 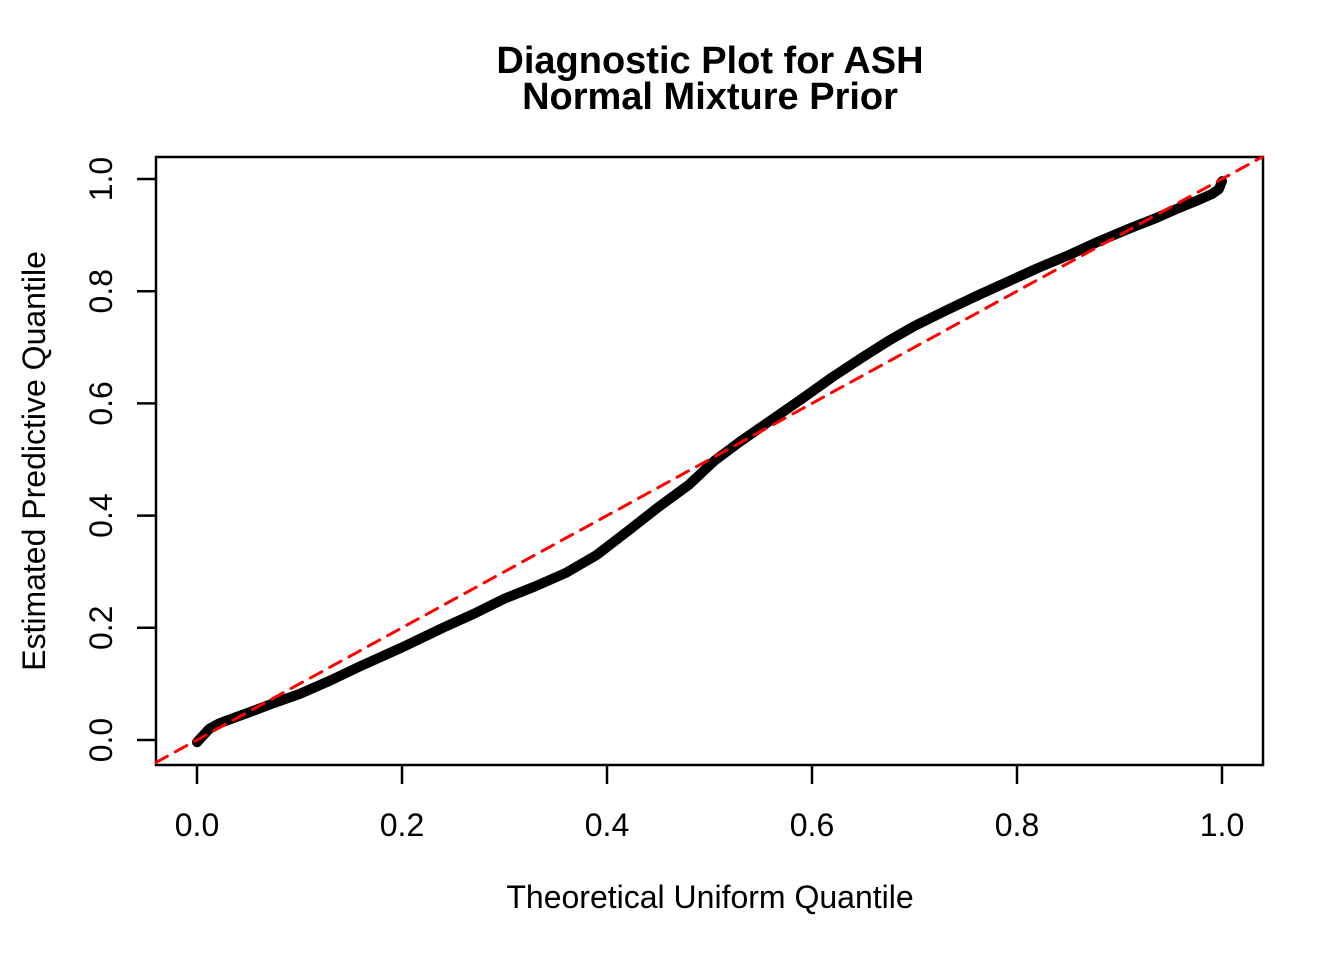 What do you see at coordinates (1222, 825) in the screenshot?
I see `x-tick-label: 1.0` at bounding box center [1222, 825].